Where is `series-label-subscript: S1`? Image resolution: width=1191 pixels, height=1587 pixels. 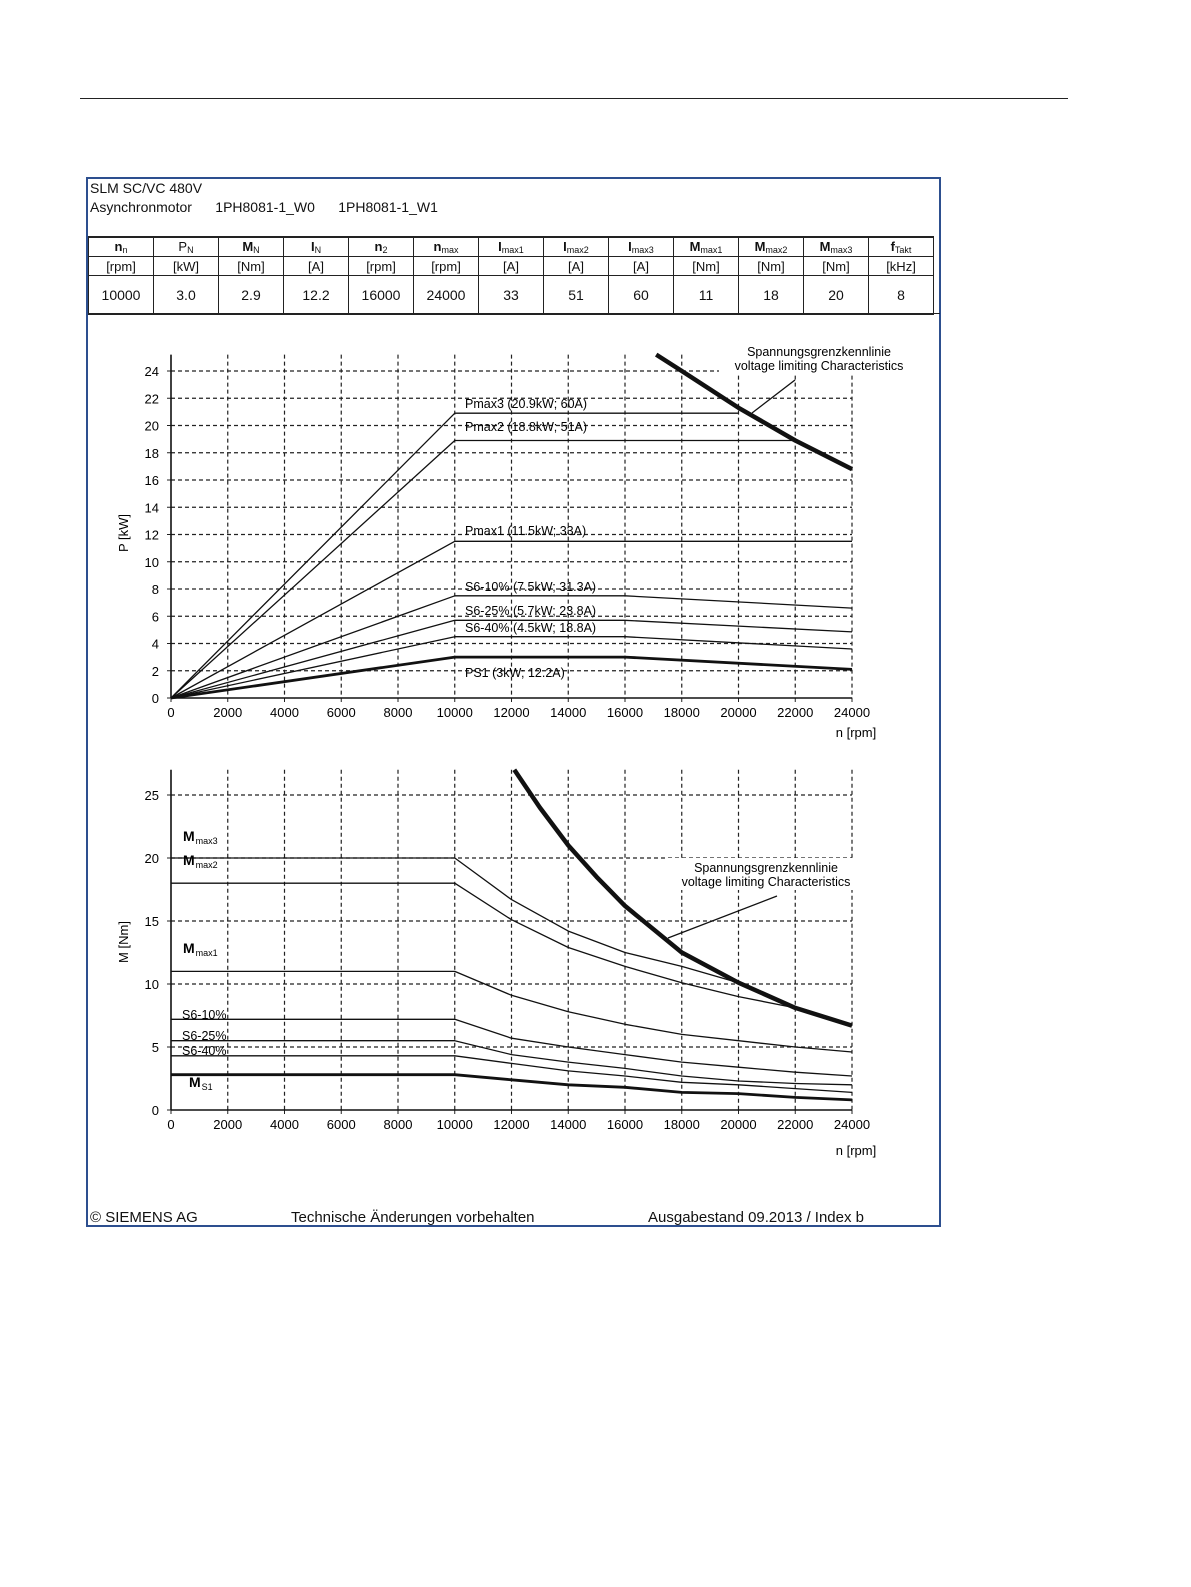
series-label-subscript: S1 is located at coordinates (207, 1087).